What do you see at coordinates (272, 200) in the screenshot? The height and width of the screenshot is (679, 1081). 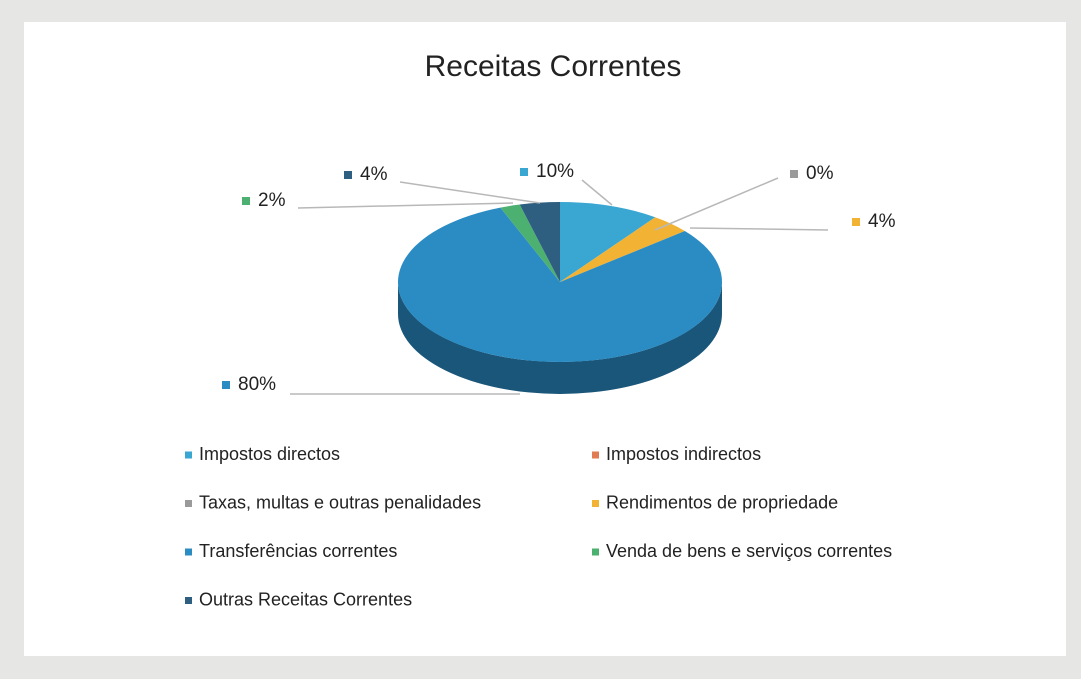 I see `data-label: 2%` at bounding box center [272, 200].